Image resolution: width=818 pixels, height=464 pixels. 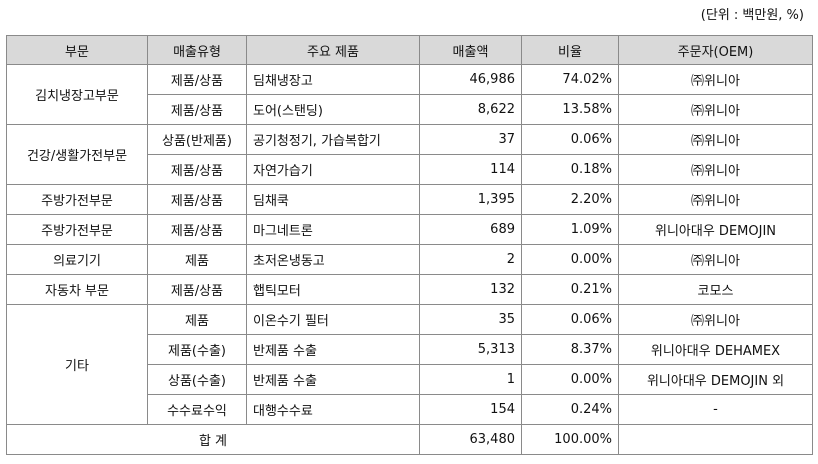 What do you see at coordinates (470, 109) in the screenshot?
I see `sales-cell: 8,622` at bounding box center [470, 109].